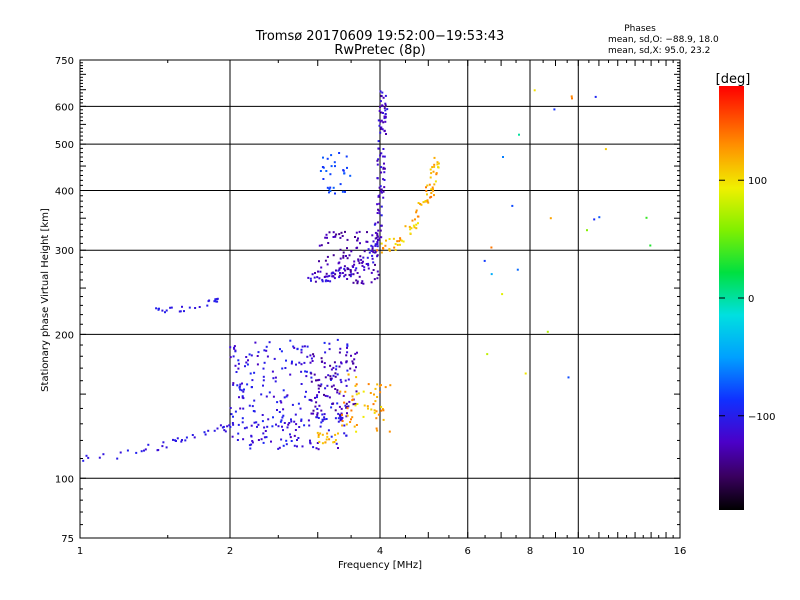 The height and width of the screenshot is (600, 800). What do you see at coordinates (663, 40) in the screenshot?
I see `stats-line-o: mean, sd,O: −88.9, 18.0` at bounding box center [663, 40].